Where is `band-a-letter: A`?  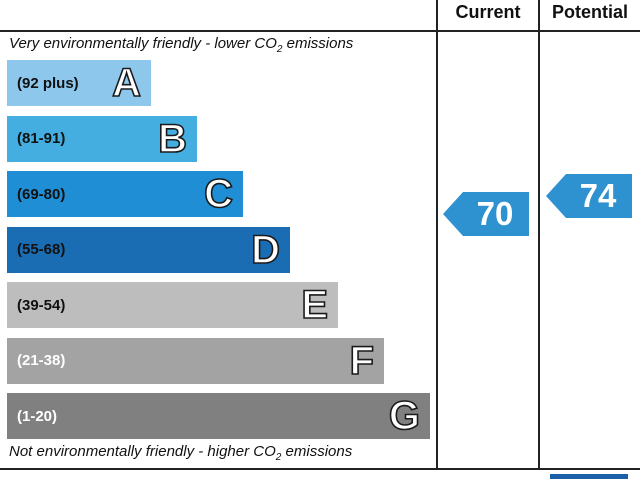 band-a-letter: A is located at coordinates (126, 83).